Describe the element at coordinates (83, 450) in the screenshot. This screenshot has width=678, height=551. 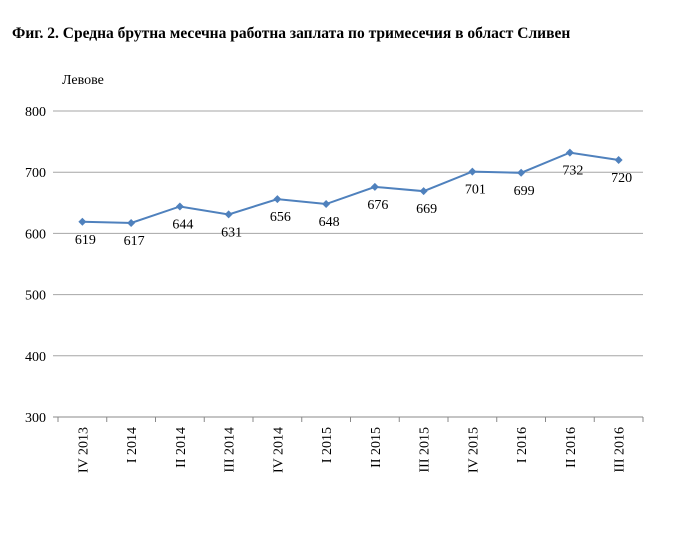
I see `x-tick-label: IV 2013` at that location.